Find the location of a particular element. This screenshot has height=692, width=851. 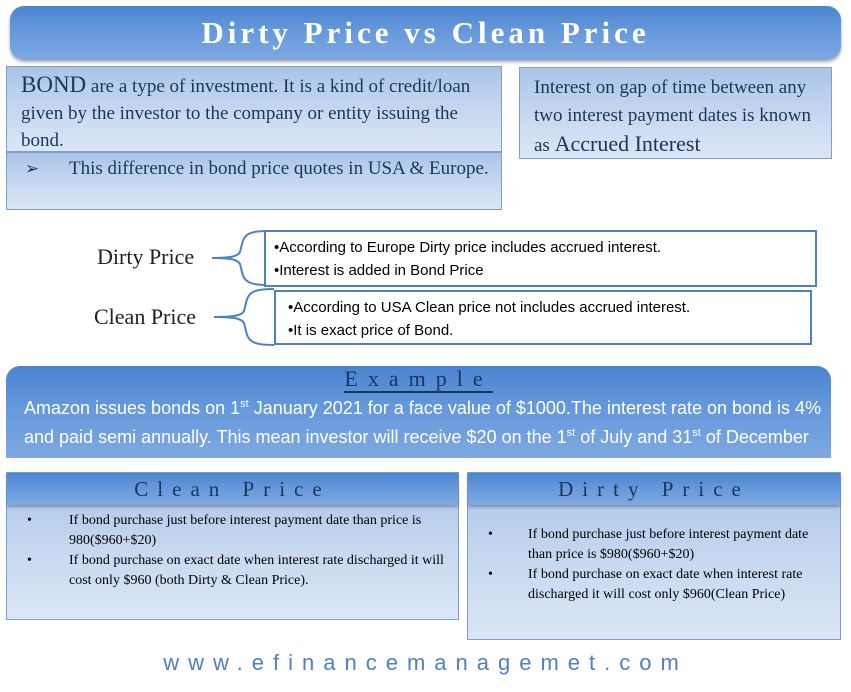

page-title: Dirty Price vs Clean Price is located at coordinates (425, 32).